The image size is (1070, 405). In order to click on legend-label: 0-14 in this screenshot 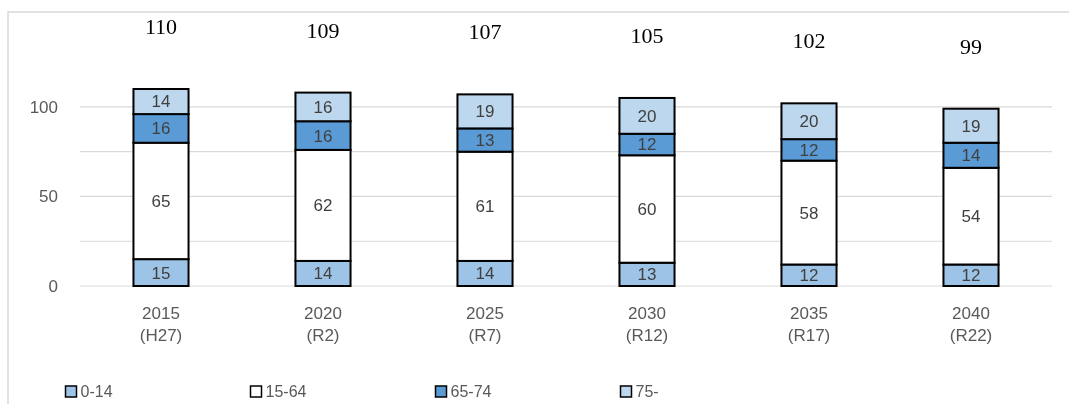, I will do `click(96, 391)`.